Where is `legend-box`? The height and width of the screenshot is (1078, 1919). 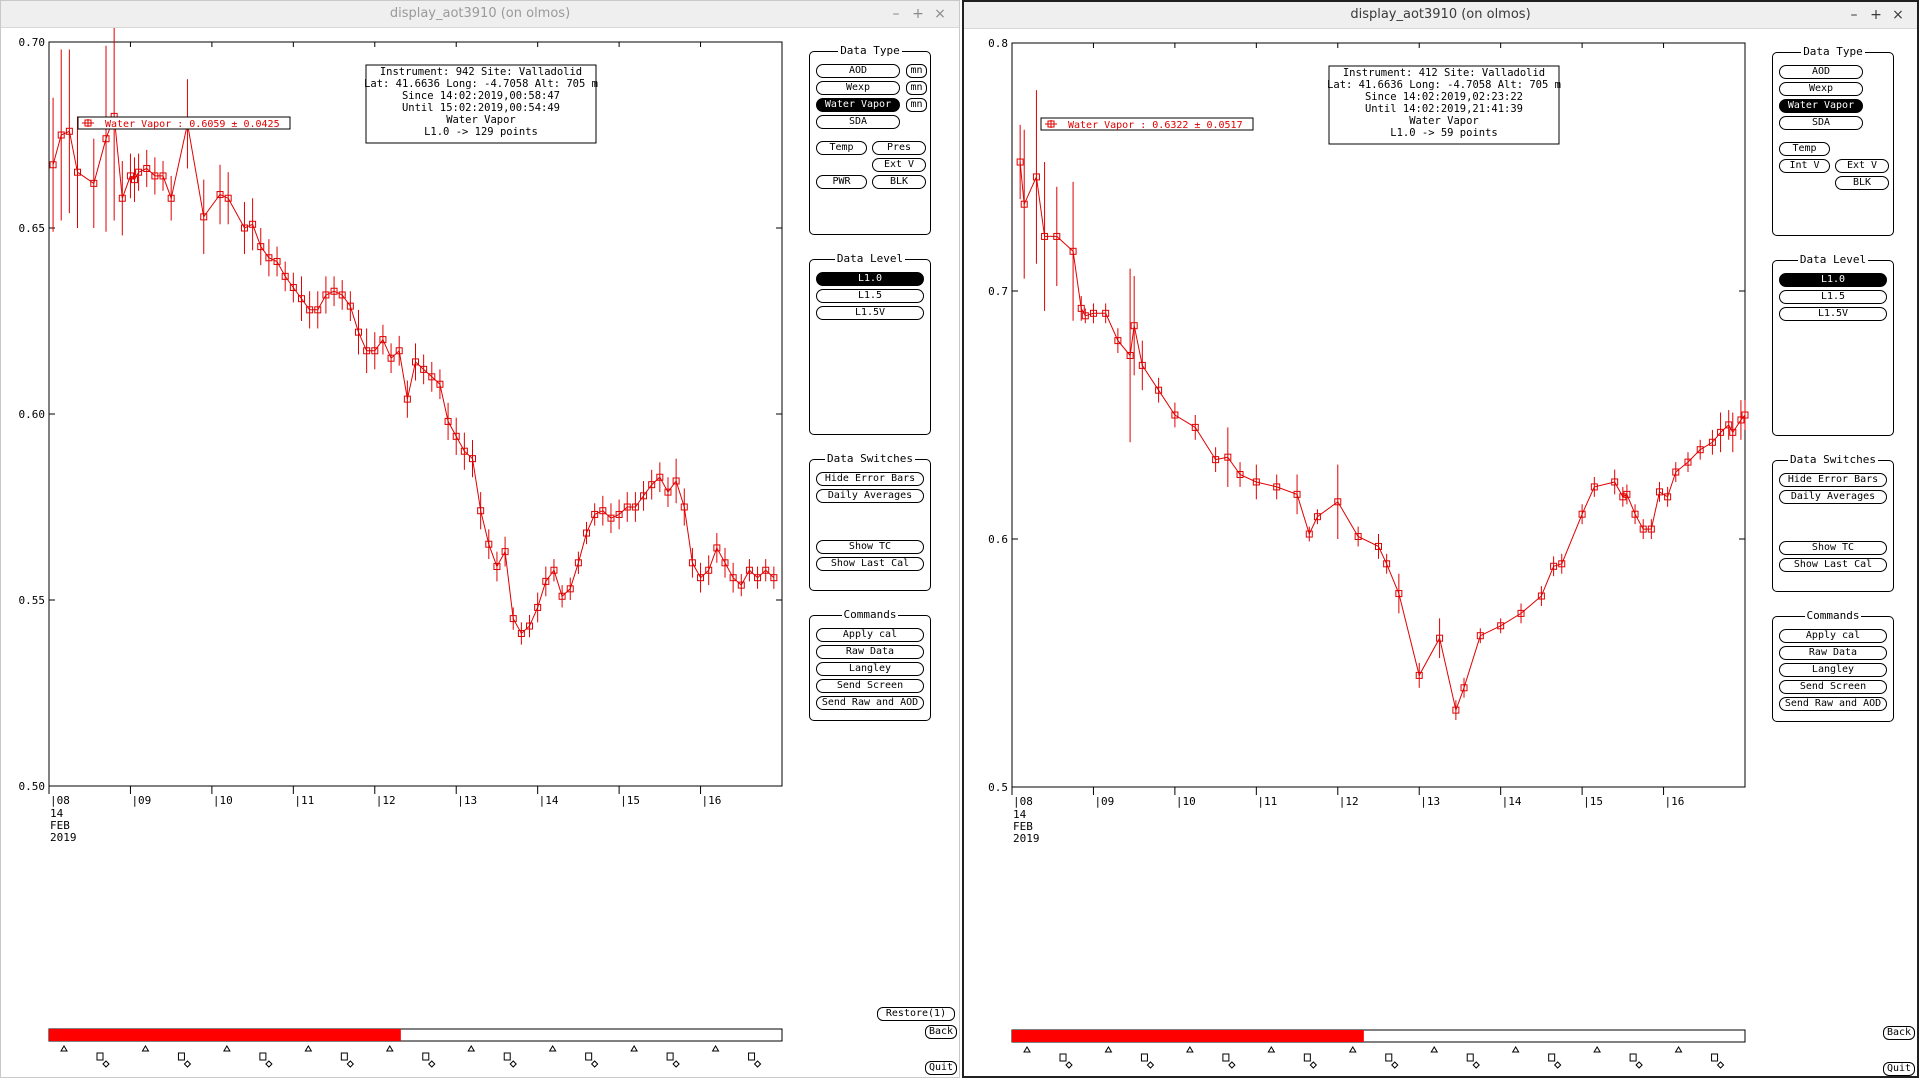
legend-box is located at coordinates (184, 123).